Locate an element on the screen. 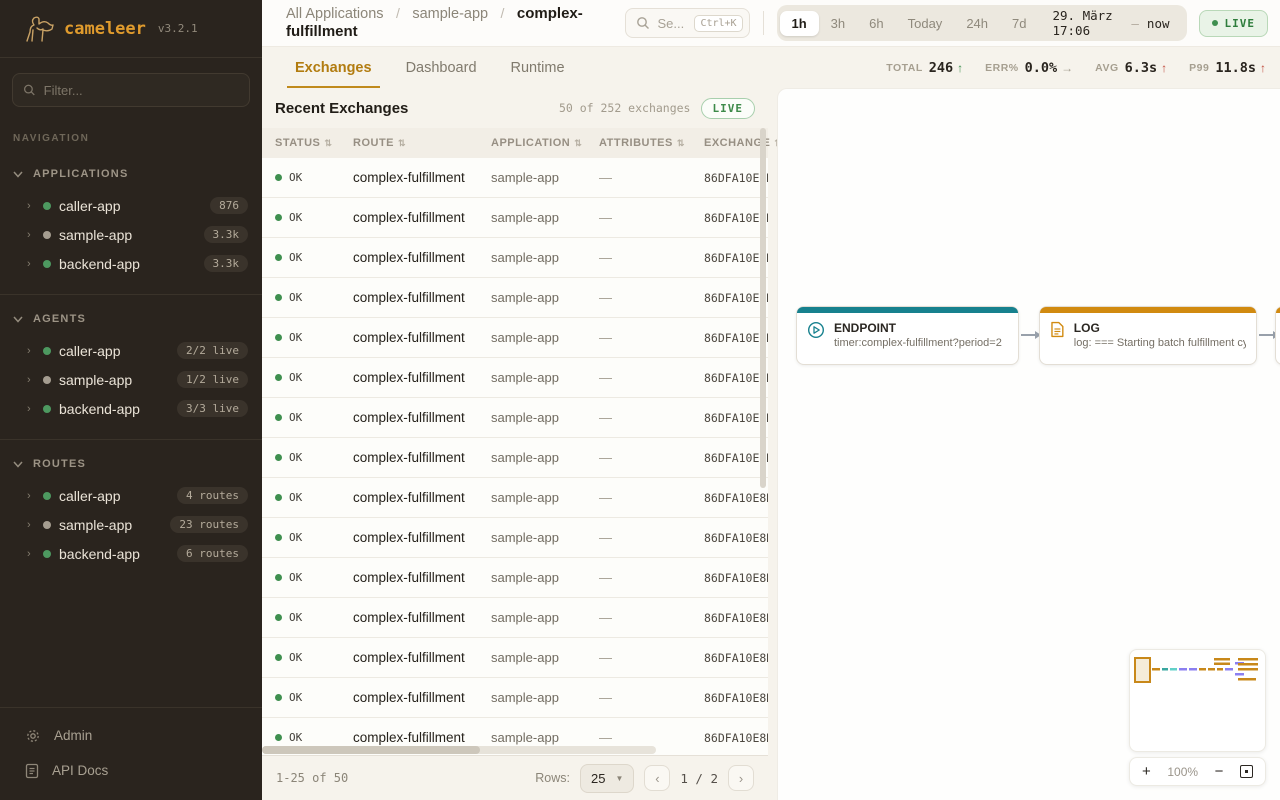 The image size is (1280, 800). horizontal-scrollbar is located at coordinates (459, 750).